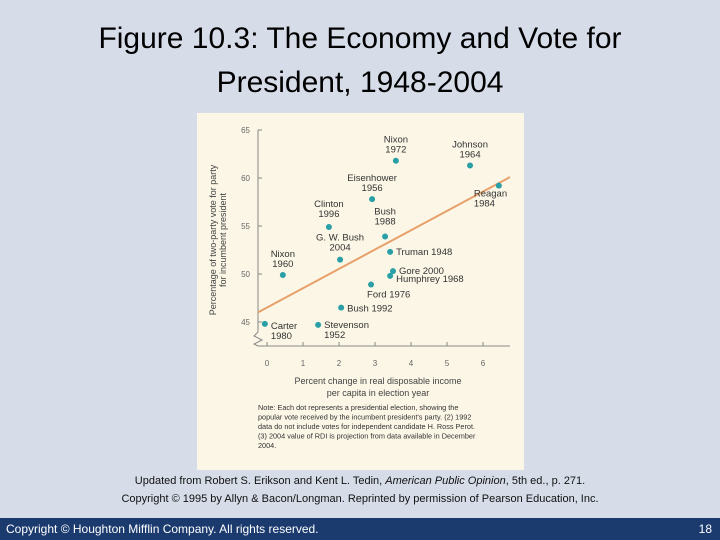 The image size is (720, 540). What do you see at coordinates (245, 274) in the screenshot?
I see `y-tick-label: 50` at bounding box center [245, 274].